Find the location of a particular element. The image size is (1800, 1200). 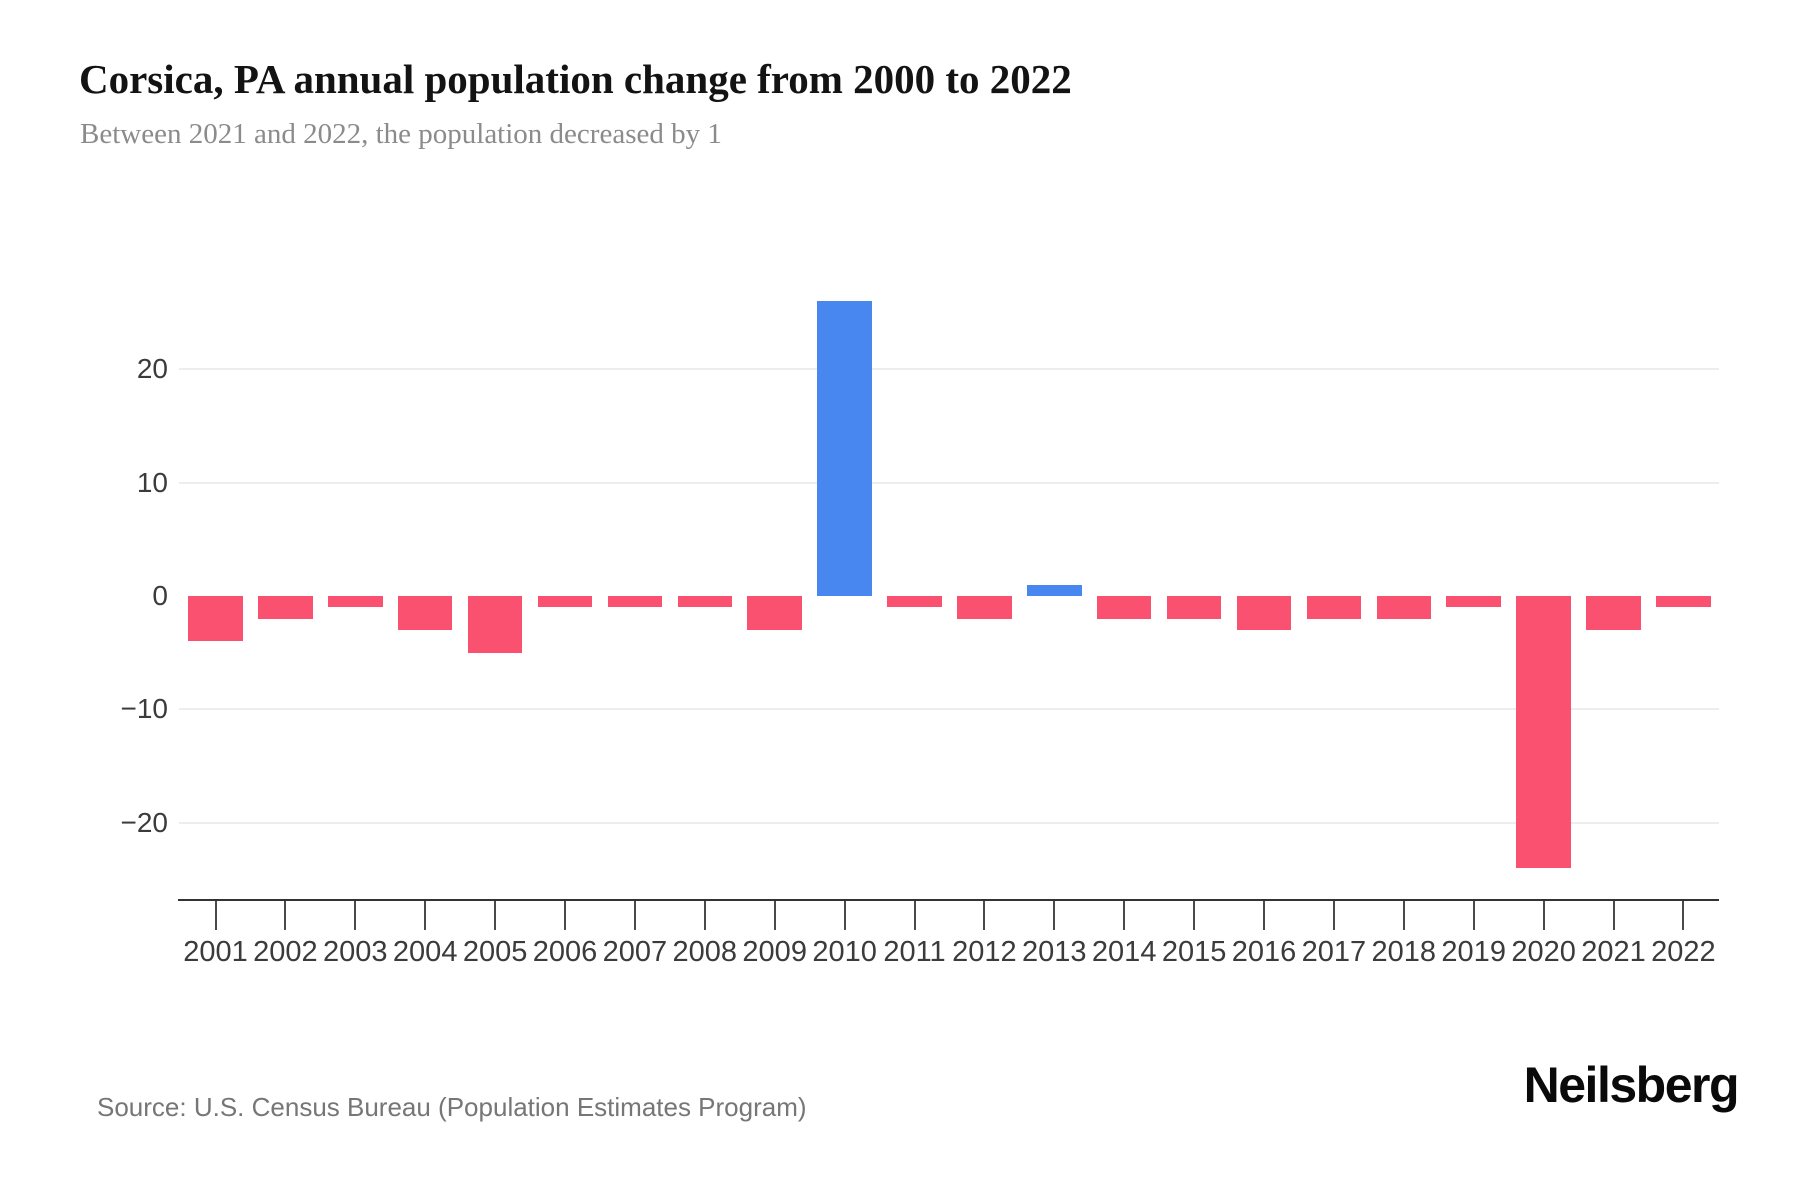

x-axis-label-2016: 2016 is located at coordinates (1264, 952).